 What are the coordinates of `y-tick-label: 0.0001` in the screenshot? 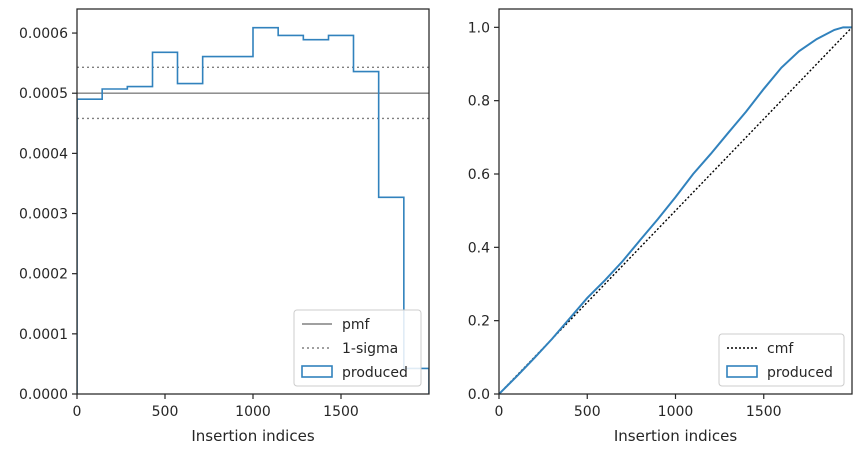 It's located at (43, 335).